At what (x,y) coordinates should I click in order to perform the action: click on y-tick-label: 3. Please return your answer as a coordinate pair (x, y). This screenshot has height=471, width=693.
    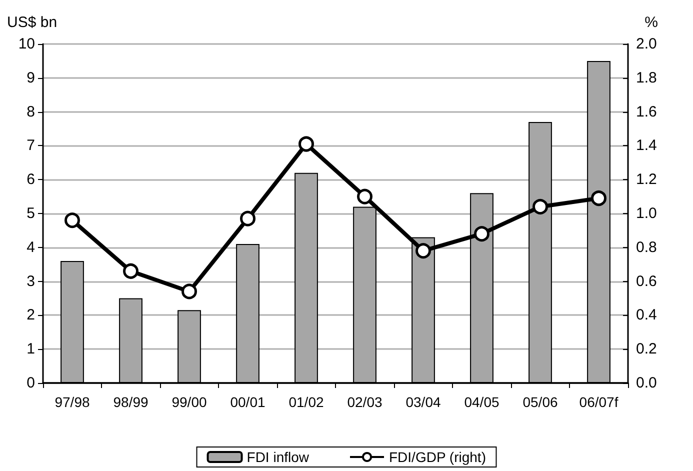
    Looking at the image, I should click on (30, 281).